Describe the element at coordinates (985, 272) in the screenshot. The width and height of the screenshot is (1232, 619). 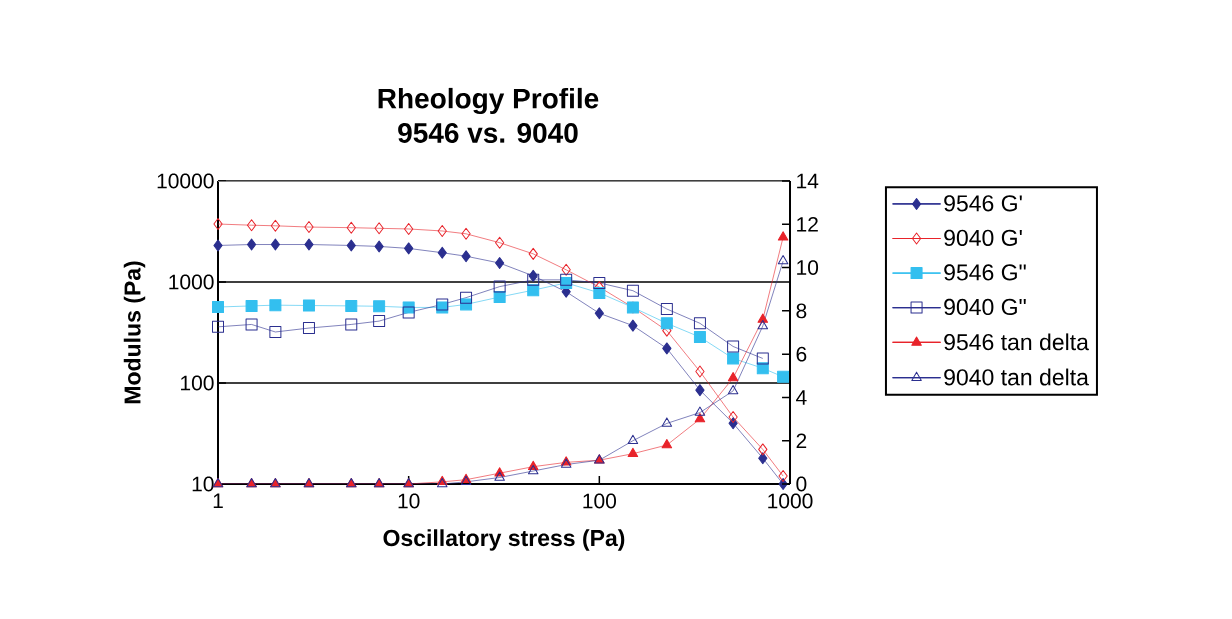
I see `legend-label: 9546 G"` at that location.